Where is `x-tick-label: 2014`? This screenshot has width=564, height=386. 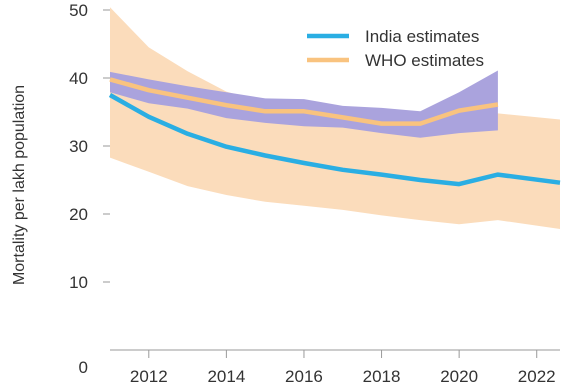
x-tick-label: 2014 is located at coordinates (226, 376).